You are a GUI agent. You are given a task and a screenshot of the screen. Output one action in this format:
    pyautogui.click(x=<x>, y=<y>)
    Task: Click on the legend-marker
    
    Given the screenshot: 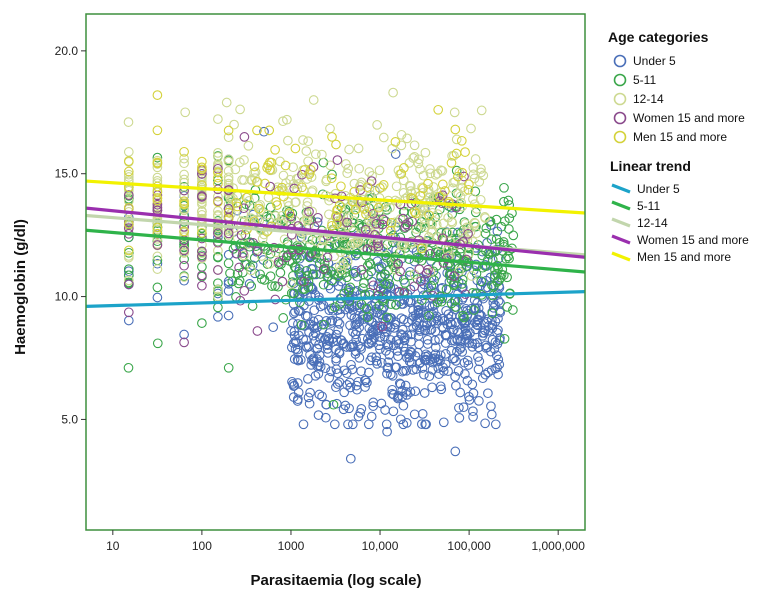 What is the action you would take?
    pyautogui.click(x=620, y=118)
    